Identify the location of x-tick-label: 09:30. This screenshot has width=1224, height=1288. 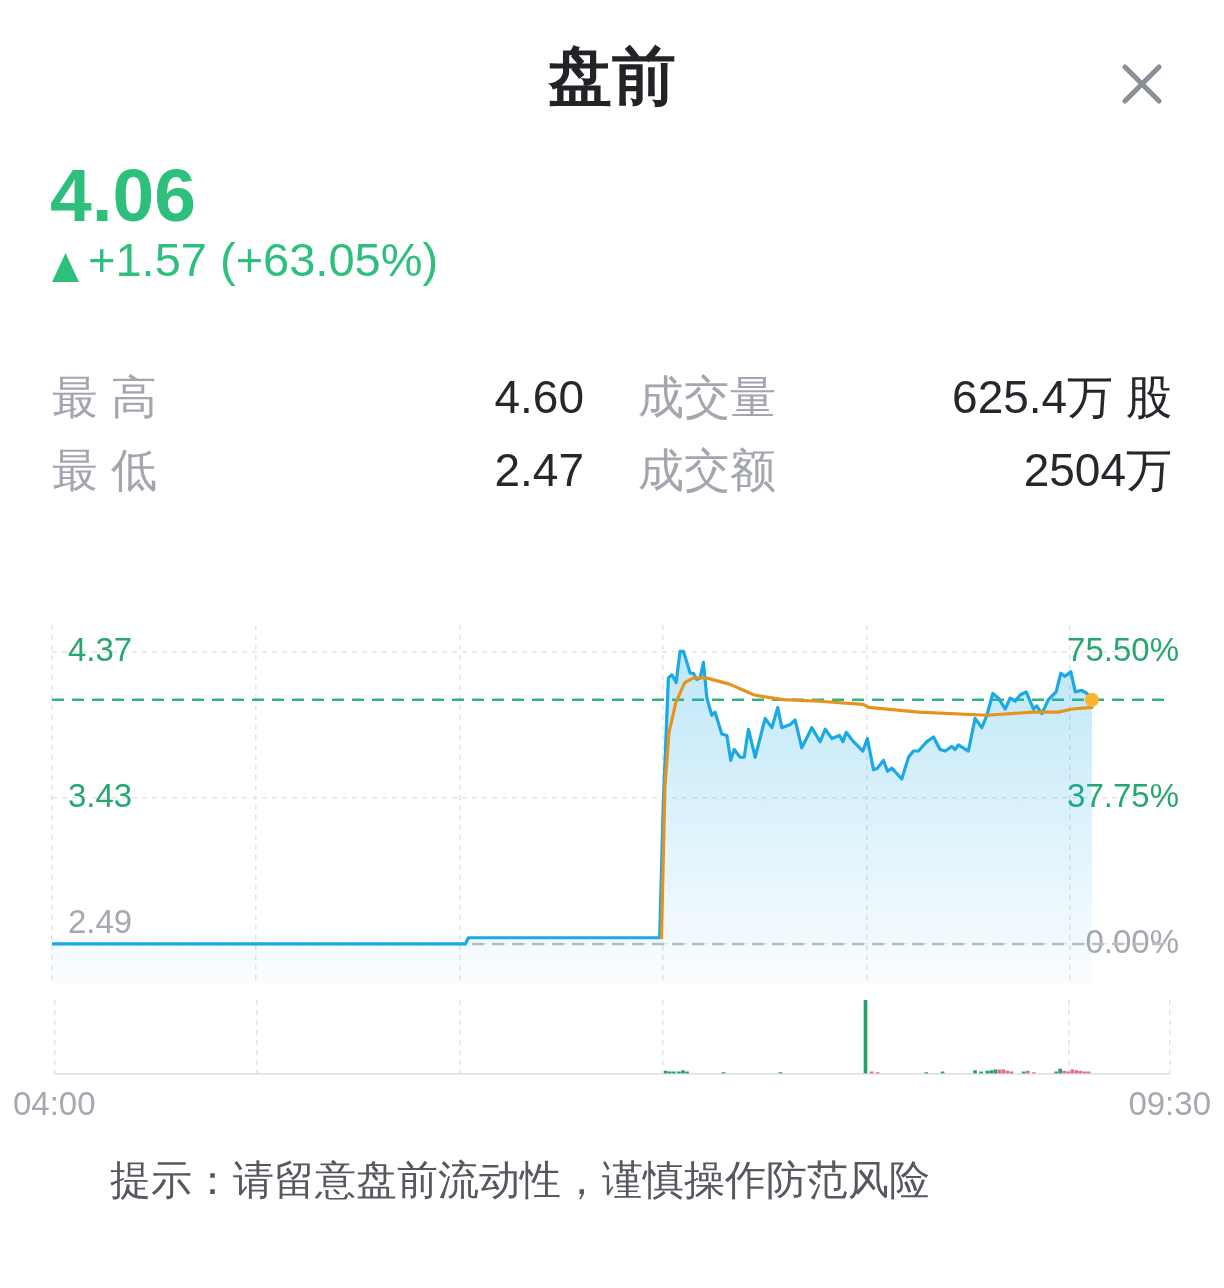
(1170, 1104).